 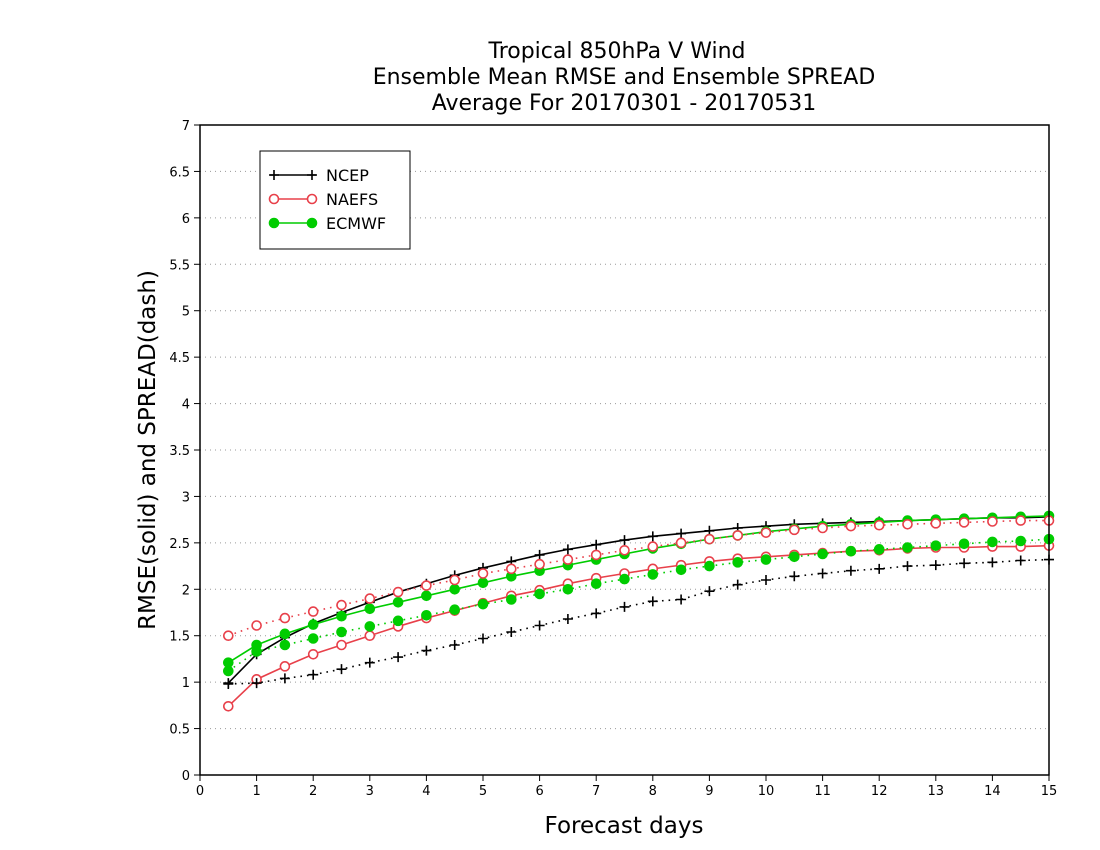 I want to click on ncep-spread-series, so click(x=638, y=621).